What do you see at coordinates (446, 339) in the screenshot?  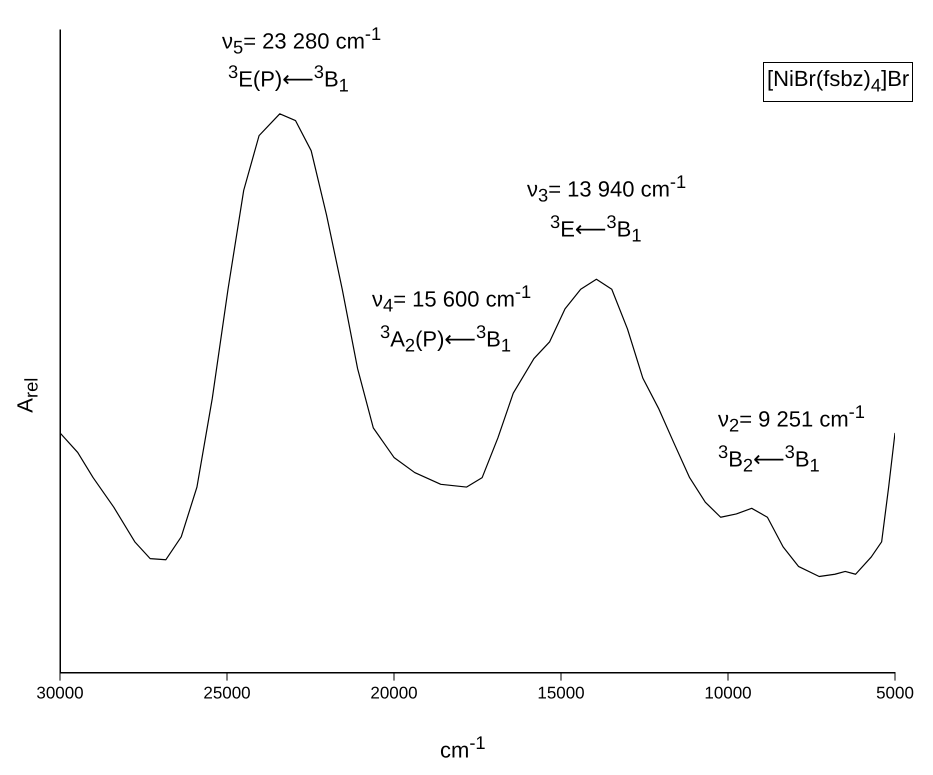 I see `annotation: $^{3}$A$_{2}$(P)⟵$^{3}$B$_{1}$` at bounding box center [446, 339].